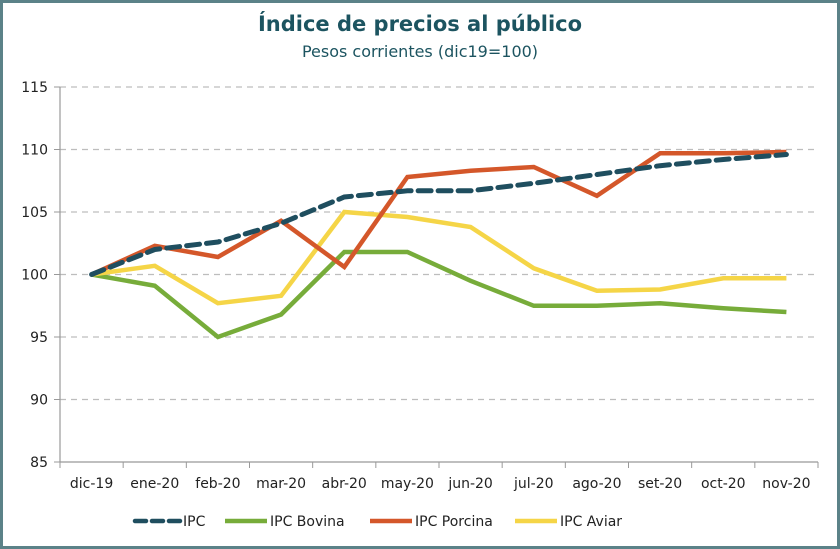  What do you see at coordinates (39, 338) in the screenshot?
I see `y-tick-label: 95` at bounding box center [39, 338].